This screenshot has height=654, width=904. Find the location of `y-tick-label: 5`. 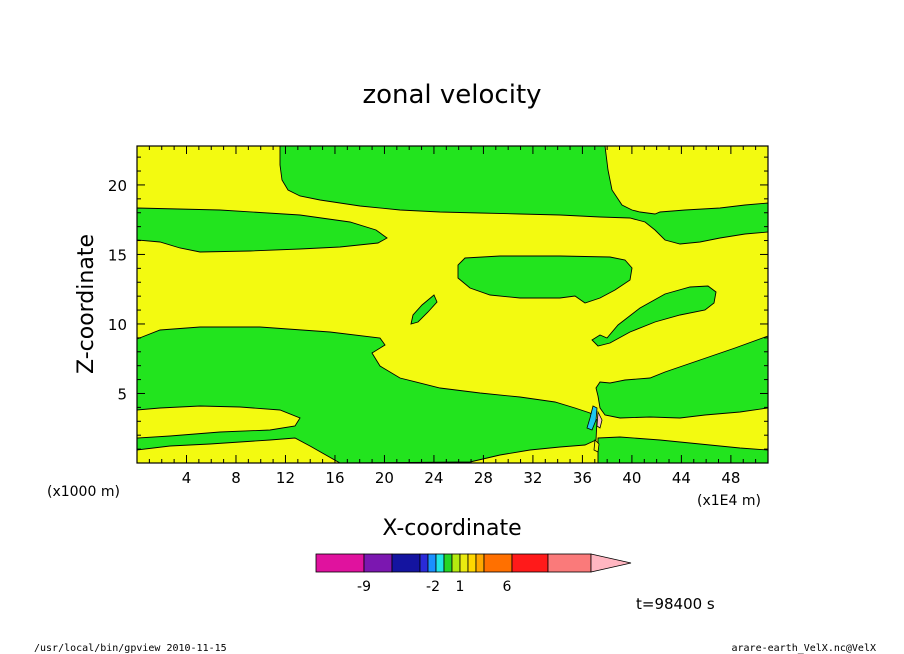

y-tick-label: 5 is located at coordinates (122, 394).